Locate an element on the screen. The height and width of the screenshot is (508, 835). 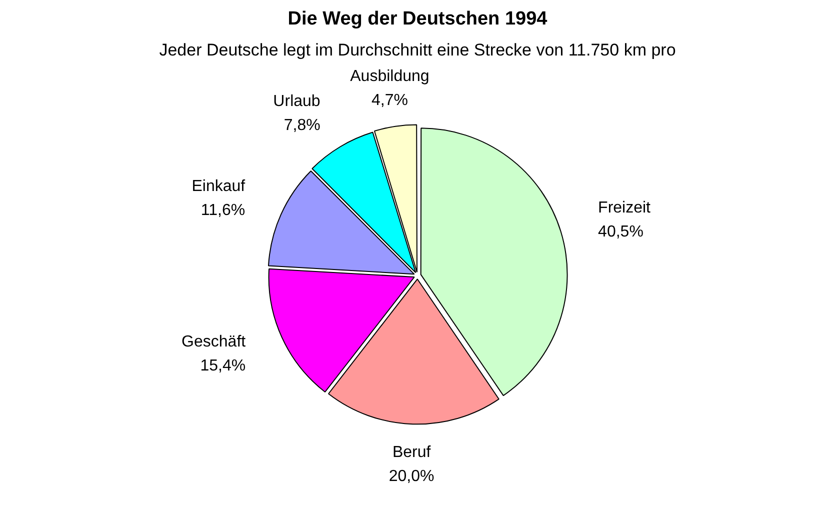
data-label: 15,4% is located at coordinates (223, 365).